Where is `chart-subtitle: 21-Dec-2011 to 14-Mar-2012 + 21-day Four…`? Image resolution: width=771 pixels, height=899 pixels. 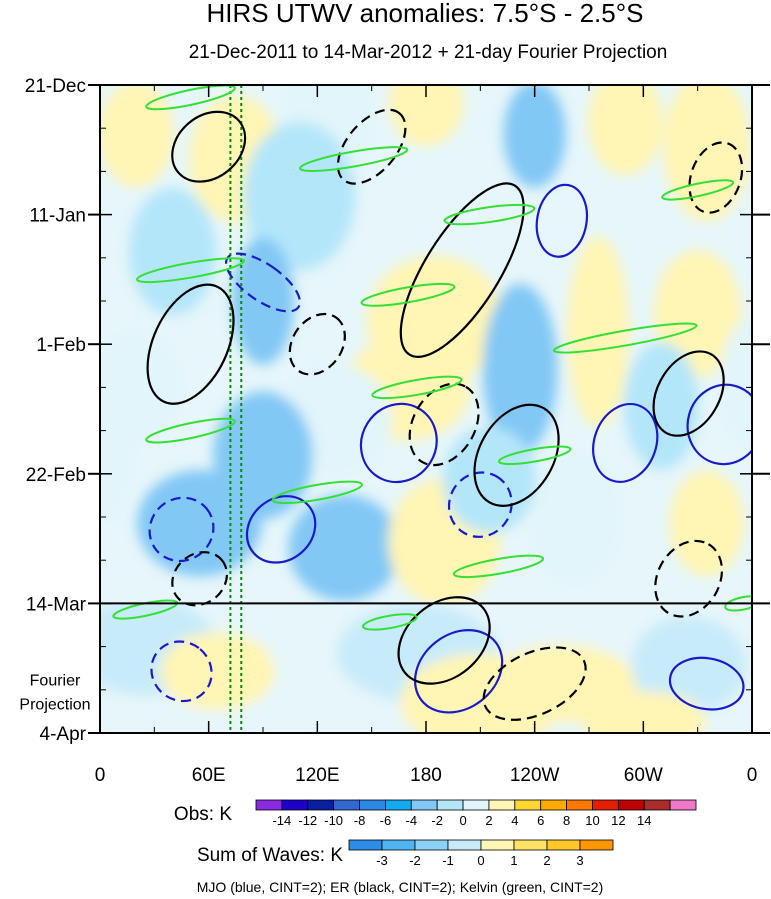 chart-subtitle: 21-Dec-2011 to 14-Mar-2012 + 21-day Four… is located at coordinates (428, 52).